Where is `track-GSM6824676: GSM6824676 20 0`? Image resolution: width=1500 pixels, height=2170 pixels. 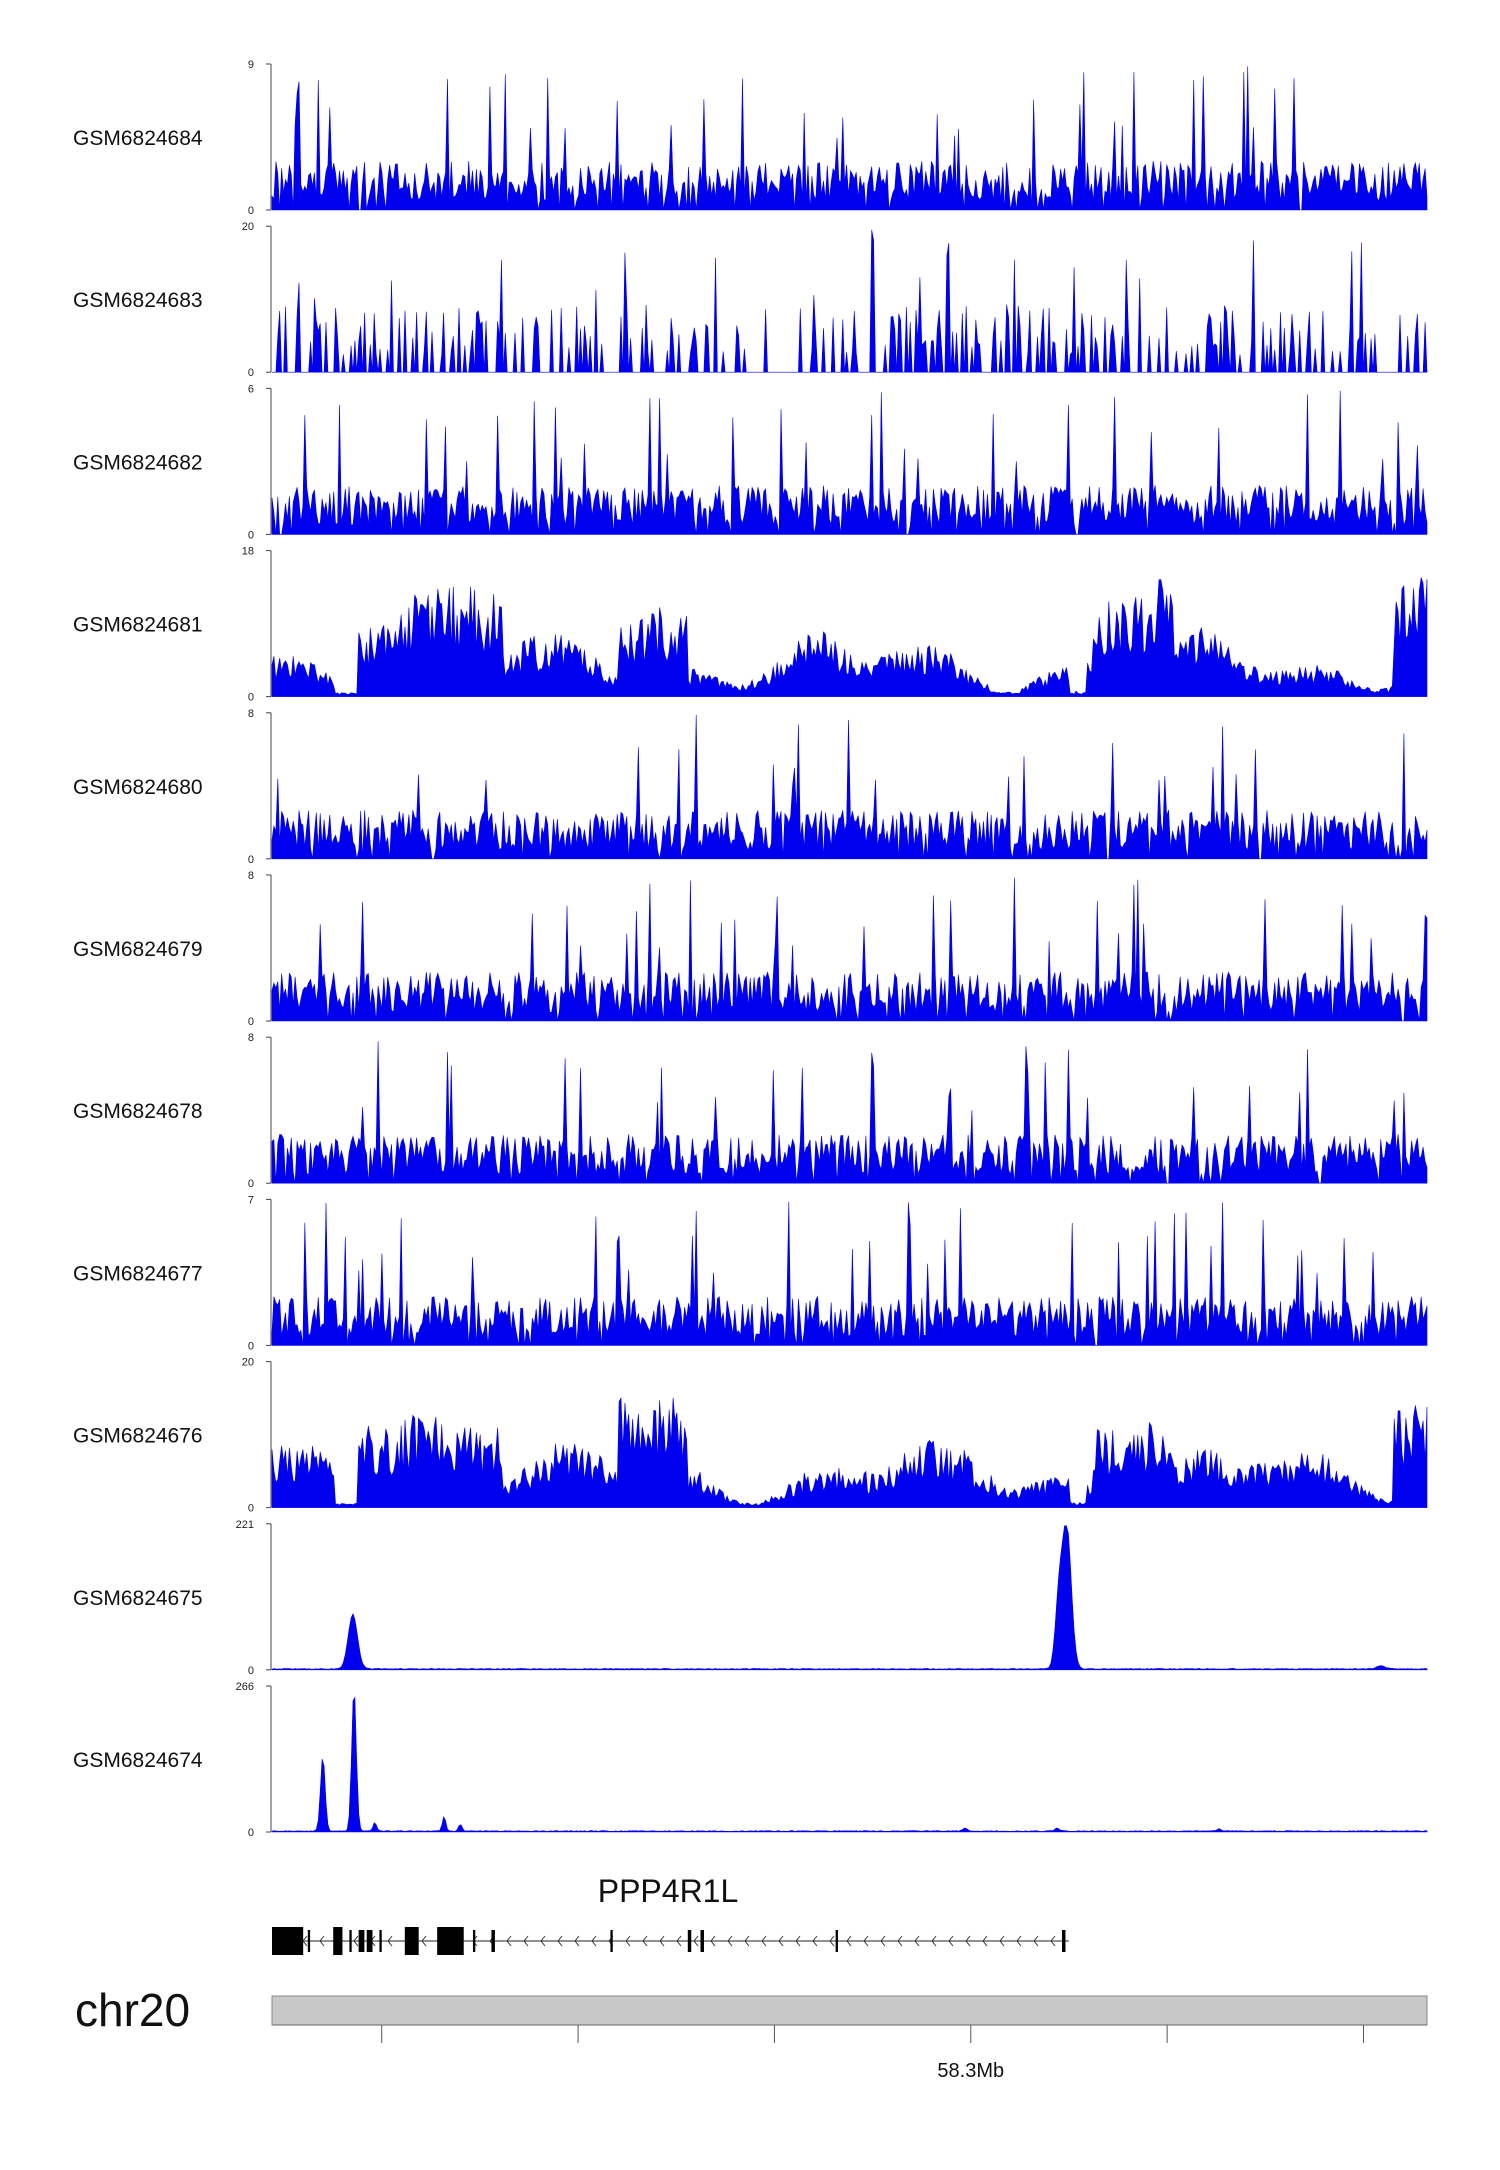 track-GSM6824676: GSM6824676 20 0 is located at coordinates (750, 1436).